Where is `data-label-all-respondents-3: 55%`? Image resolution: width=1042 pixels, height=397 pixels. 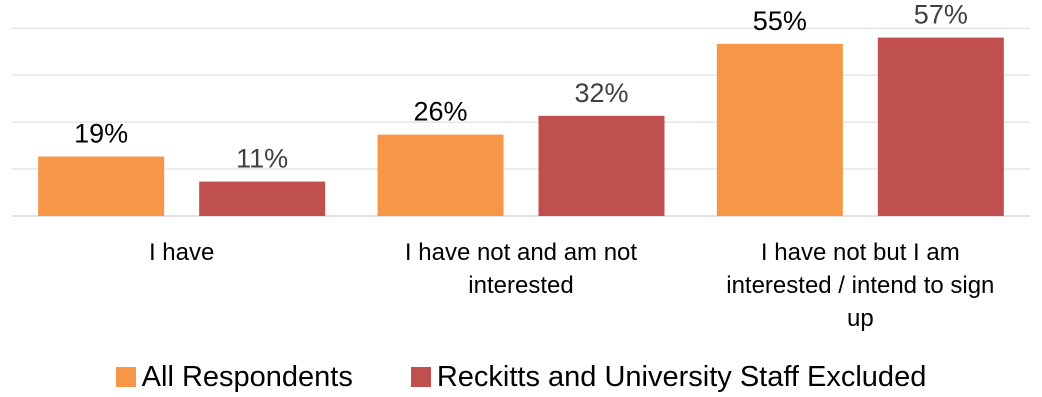
data-label-all-respondents-3: 55% is located at coordinates (780, 21).